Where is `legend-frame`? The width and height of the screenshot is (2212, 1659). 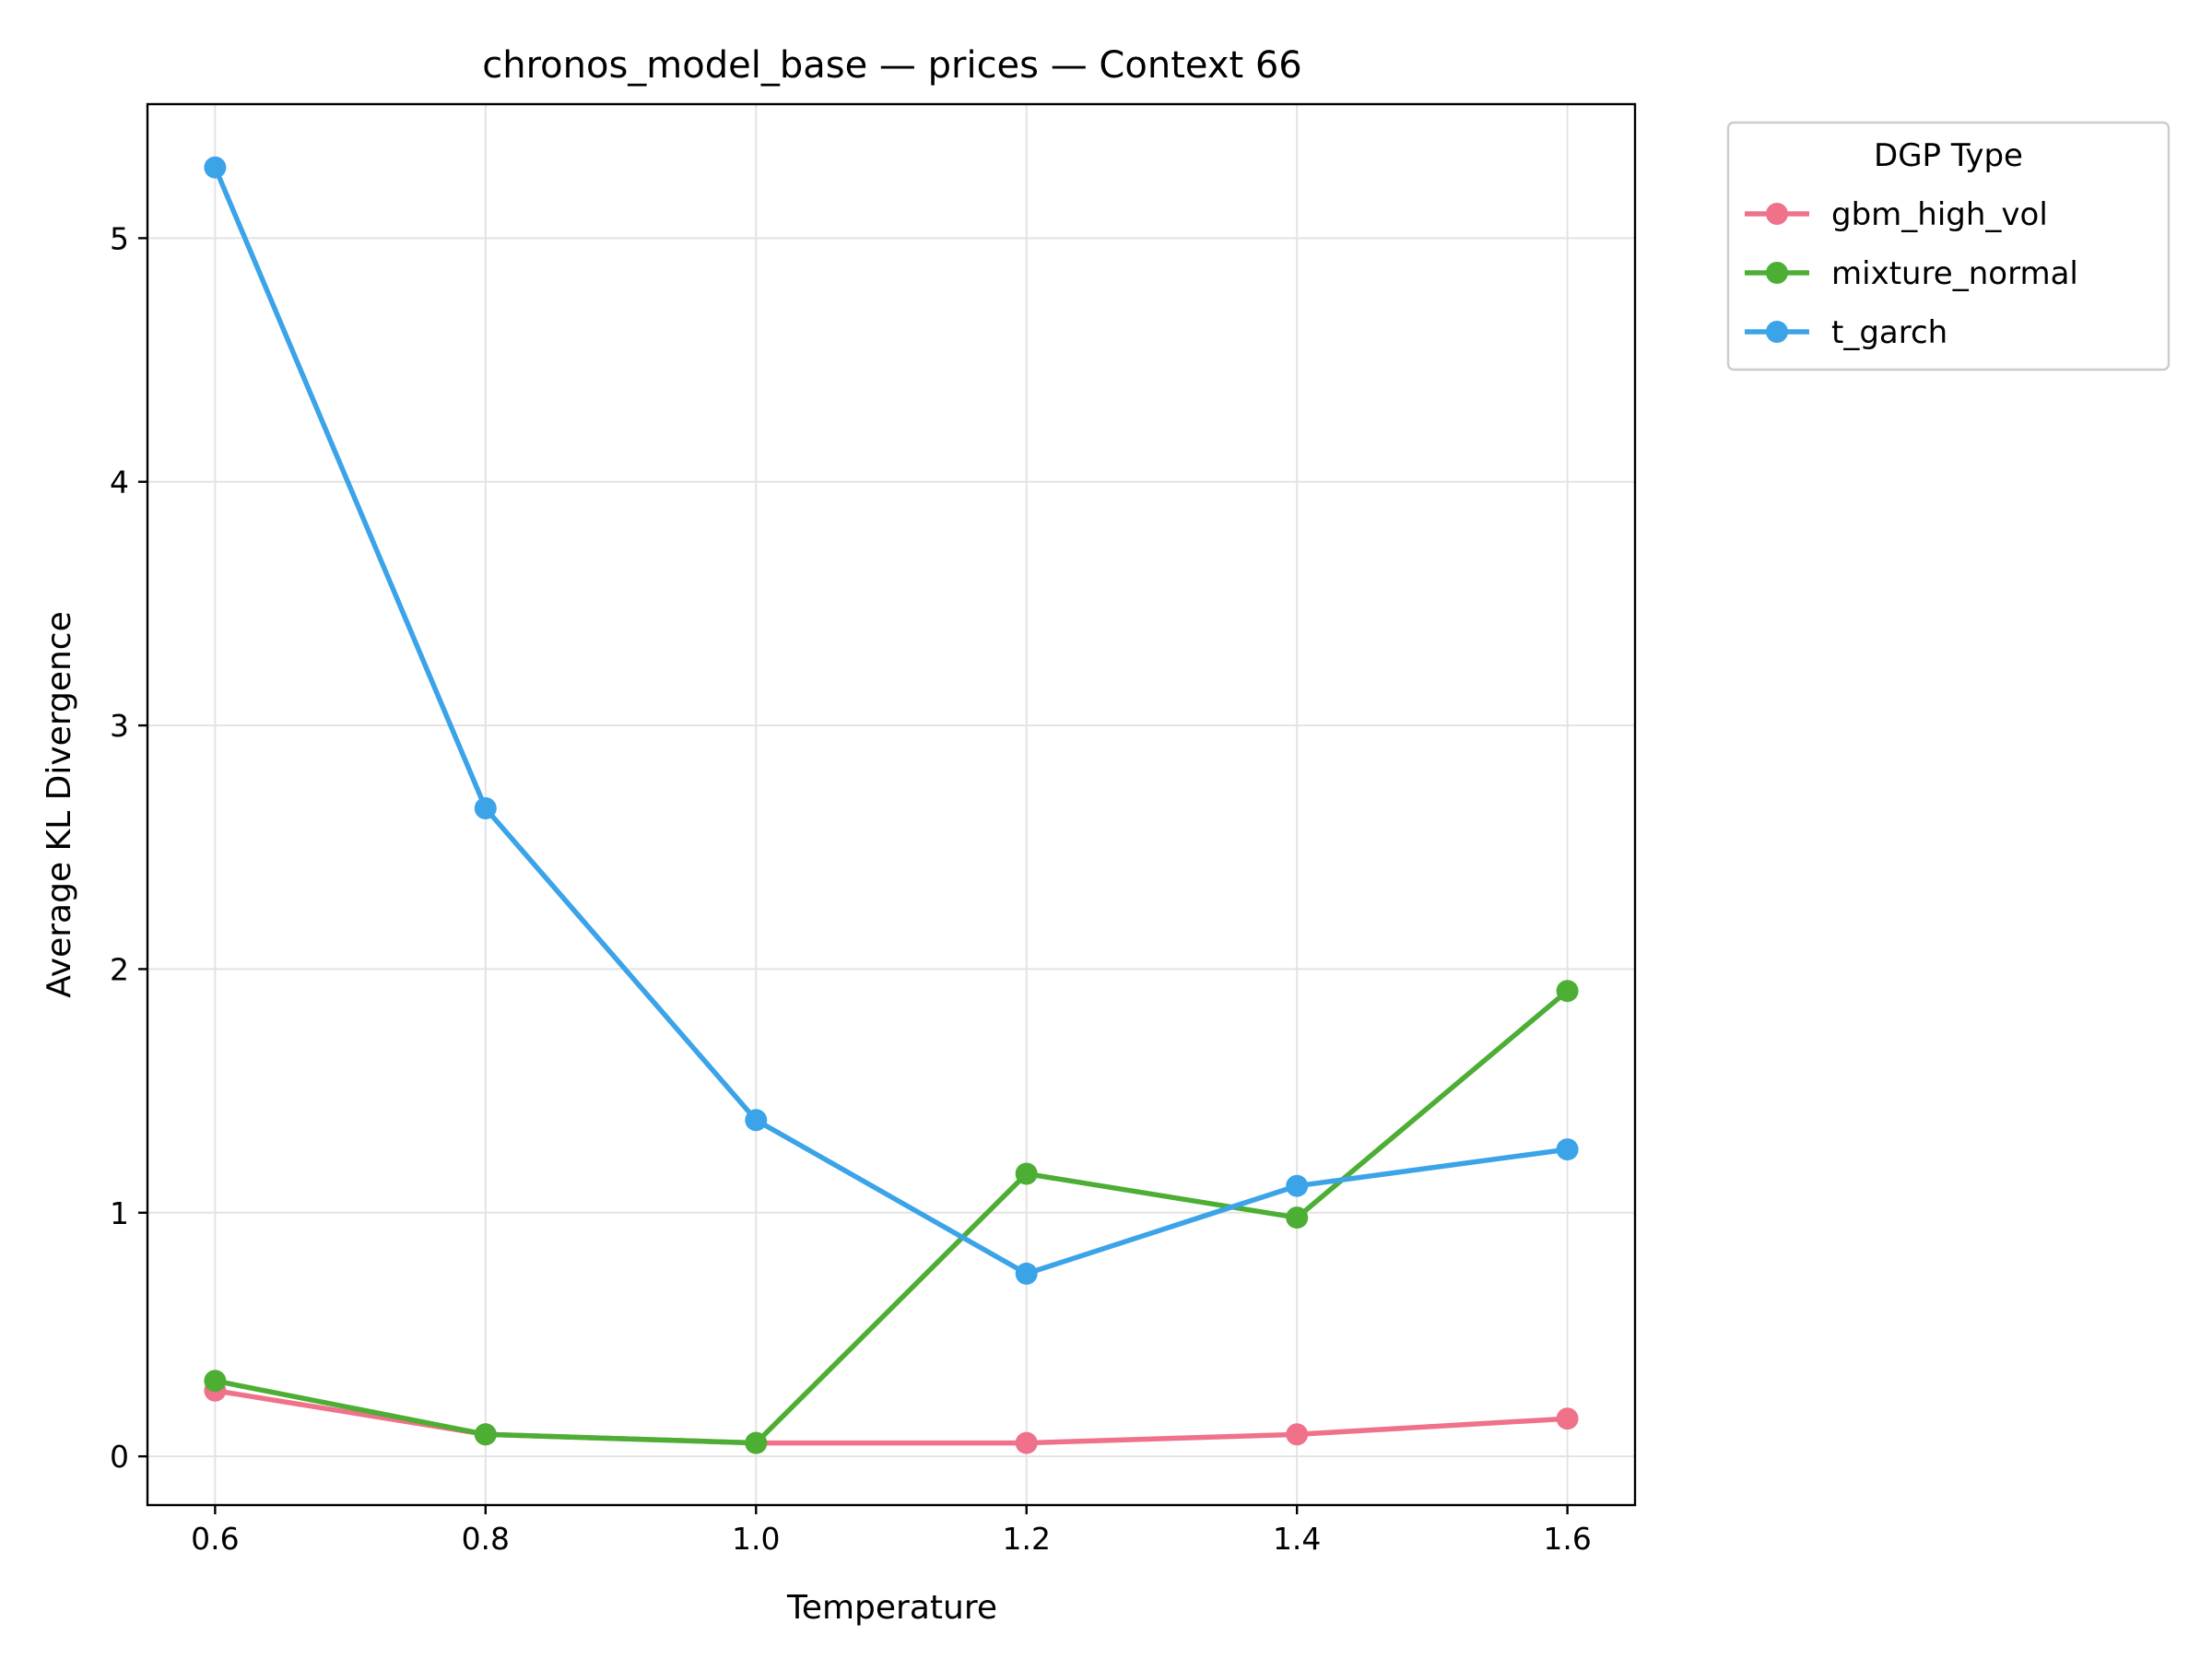
legend-frame is located at coordinates (1948, 246).